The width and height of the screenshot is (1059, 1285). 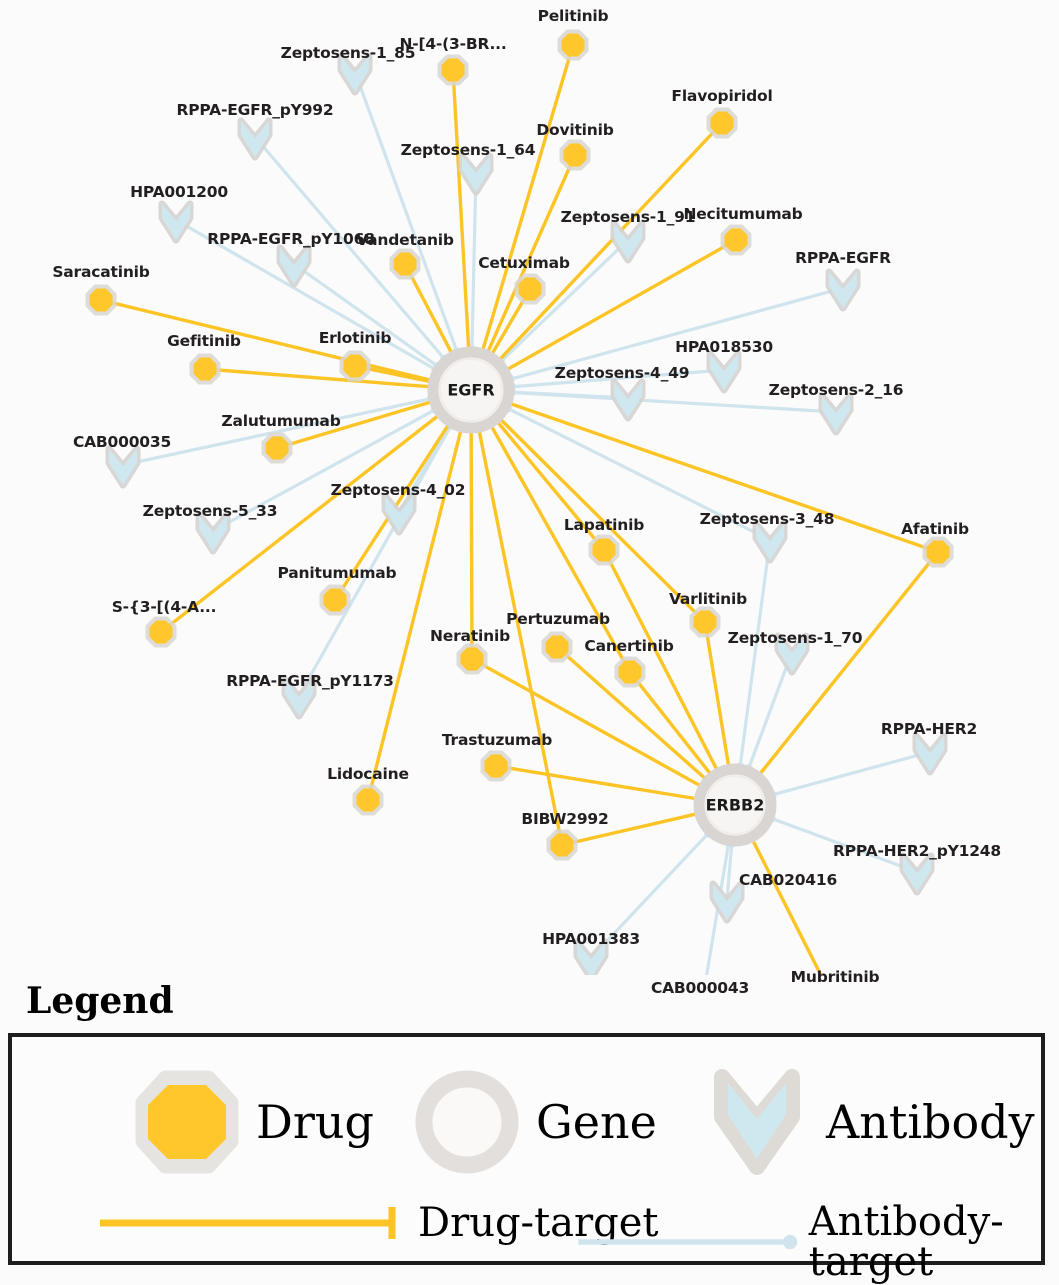 I want to click on gene-node-label: EGFR, so click(x=470, y=390).